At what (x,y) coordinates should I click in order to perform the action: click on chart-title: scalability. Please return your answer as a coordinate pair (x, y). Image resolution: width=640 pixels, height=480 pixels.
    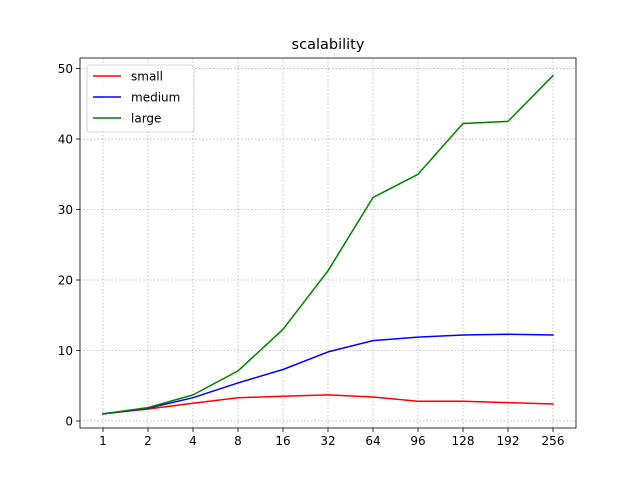
    Looking at the image, I should click on (328, 45).